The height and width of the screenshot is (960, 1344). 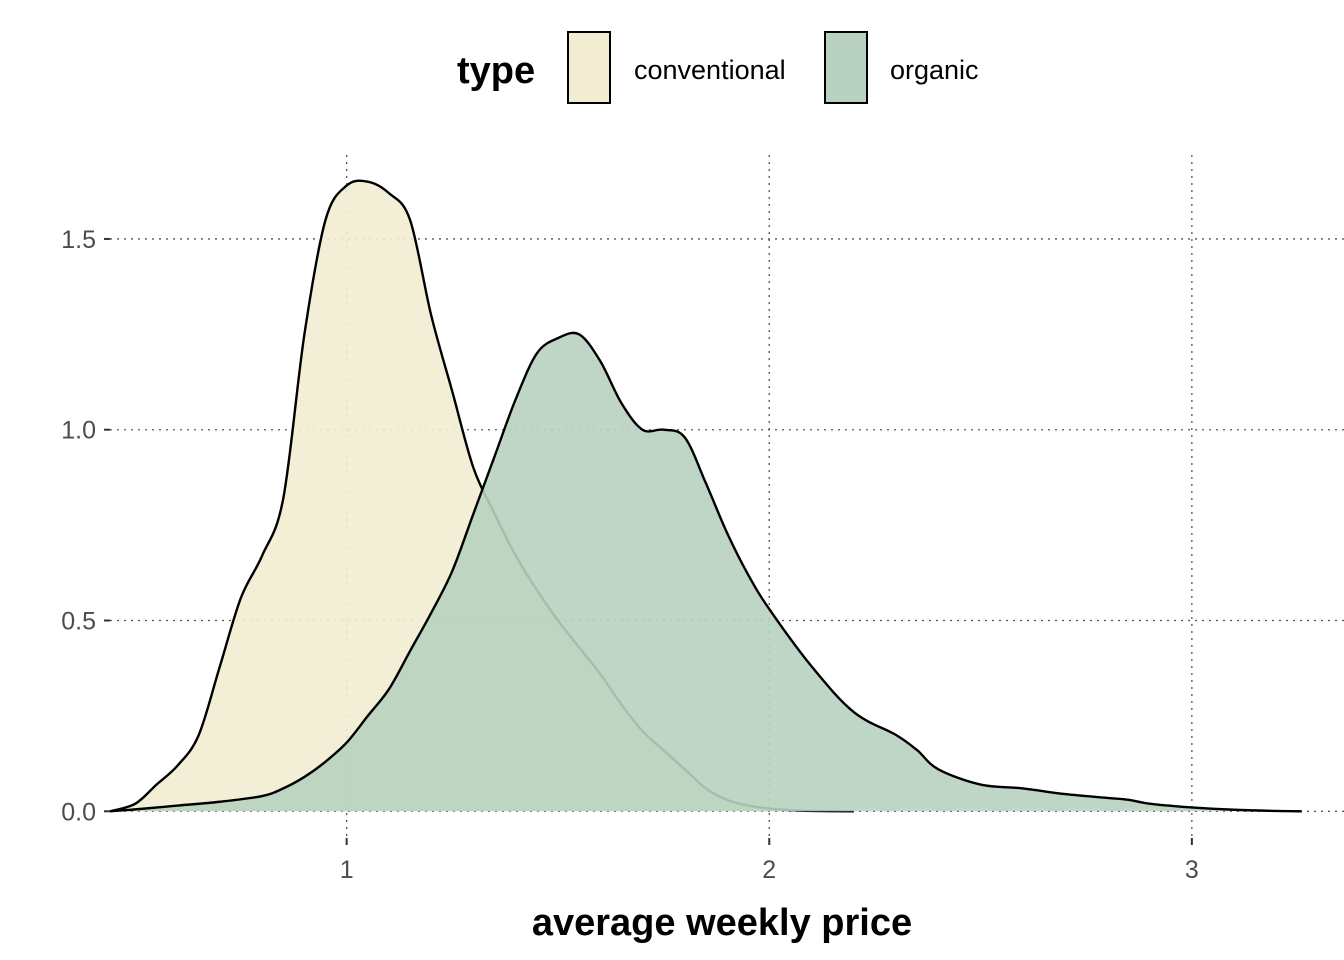 What do you see at coordinates (78, 622) in the screenshot?
I see `y-tick-label: 0.5` at bounding box center [78, 622].